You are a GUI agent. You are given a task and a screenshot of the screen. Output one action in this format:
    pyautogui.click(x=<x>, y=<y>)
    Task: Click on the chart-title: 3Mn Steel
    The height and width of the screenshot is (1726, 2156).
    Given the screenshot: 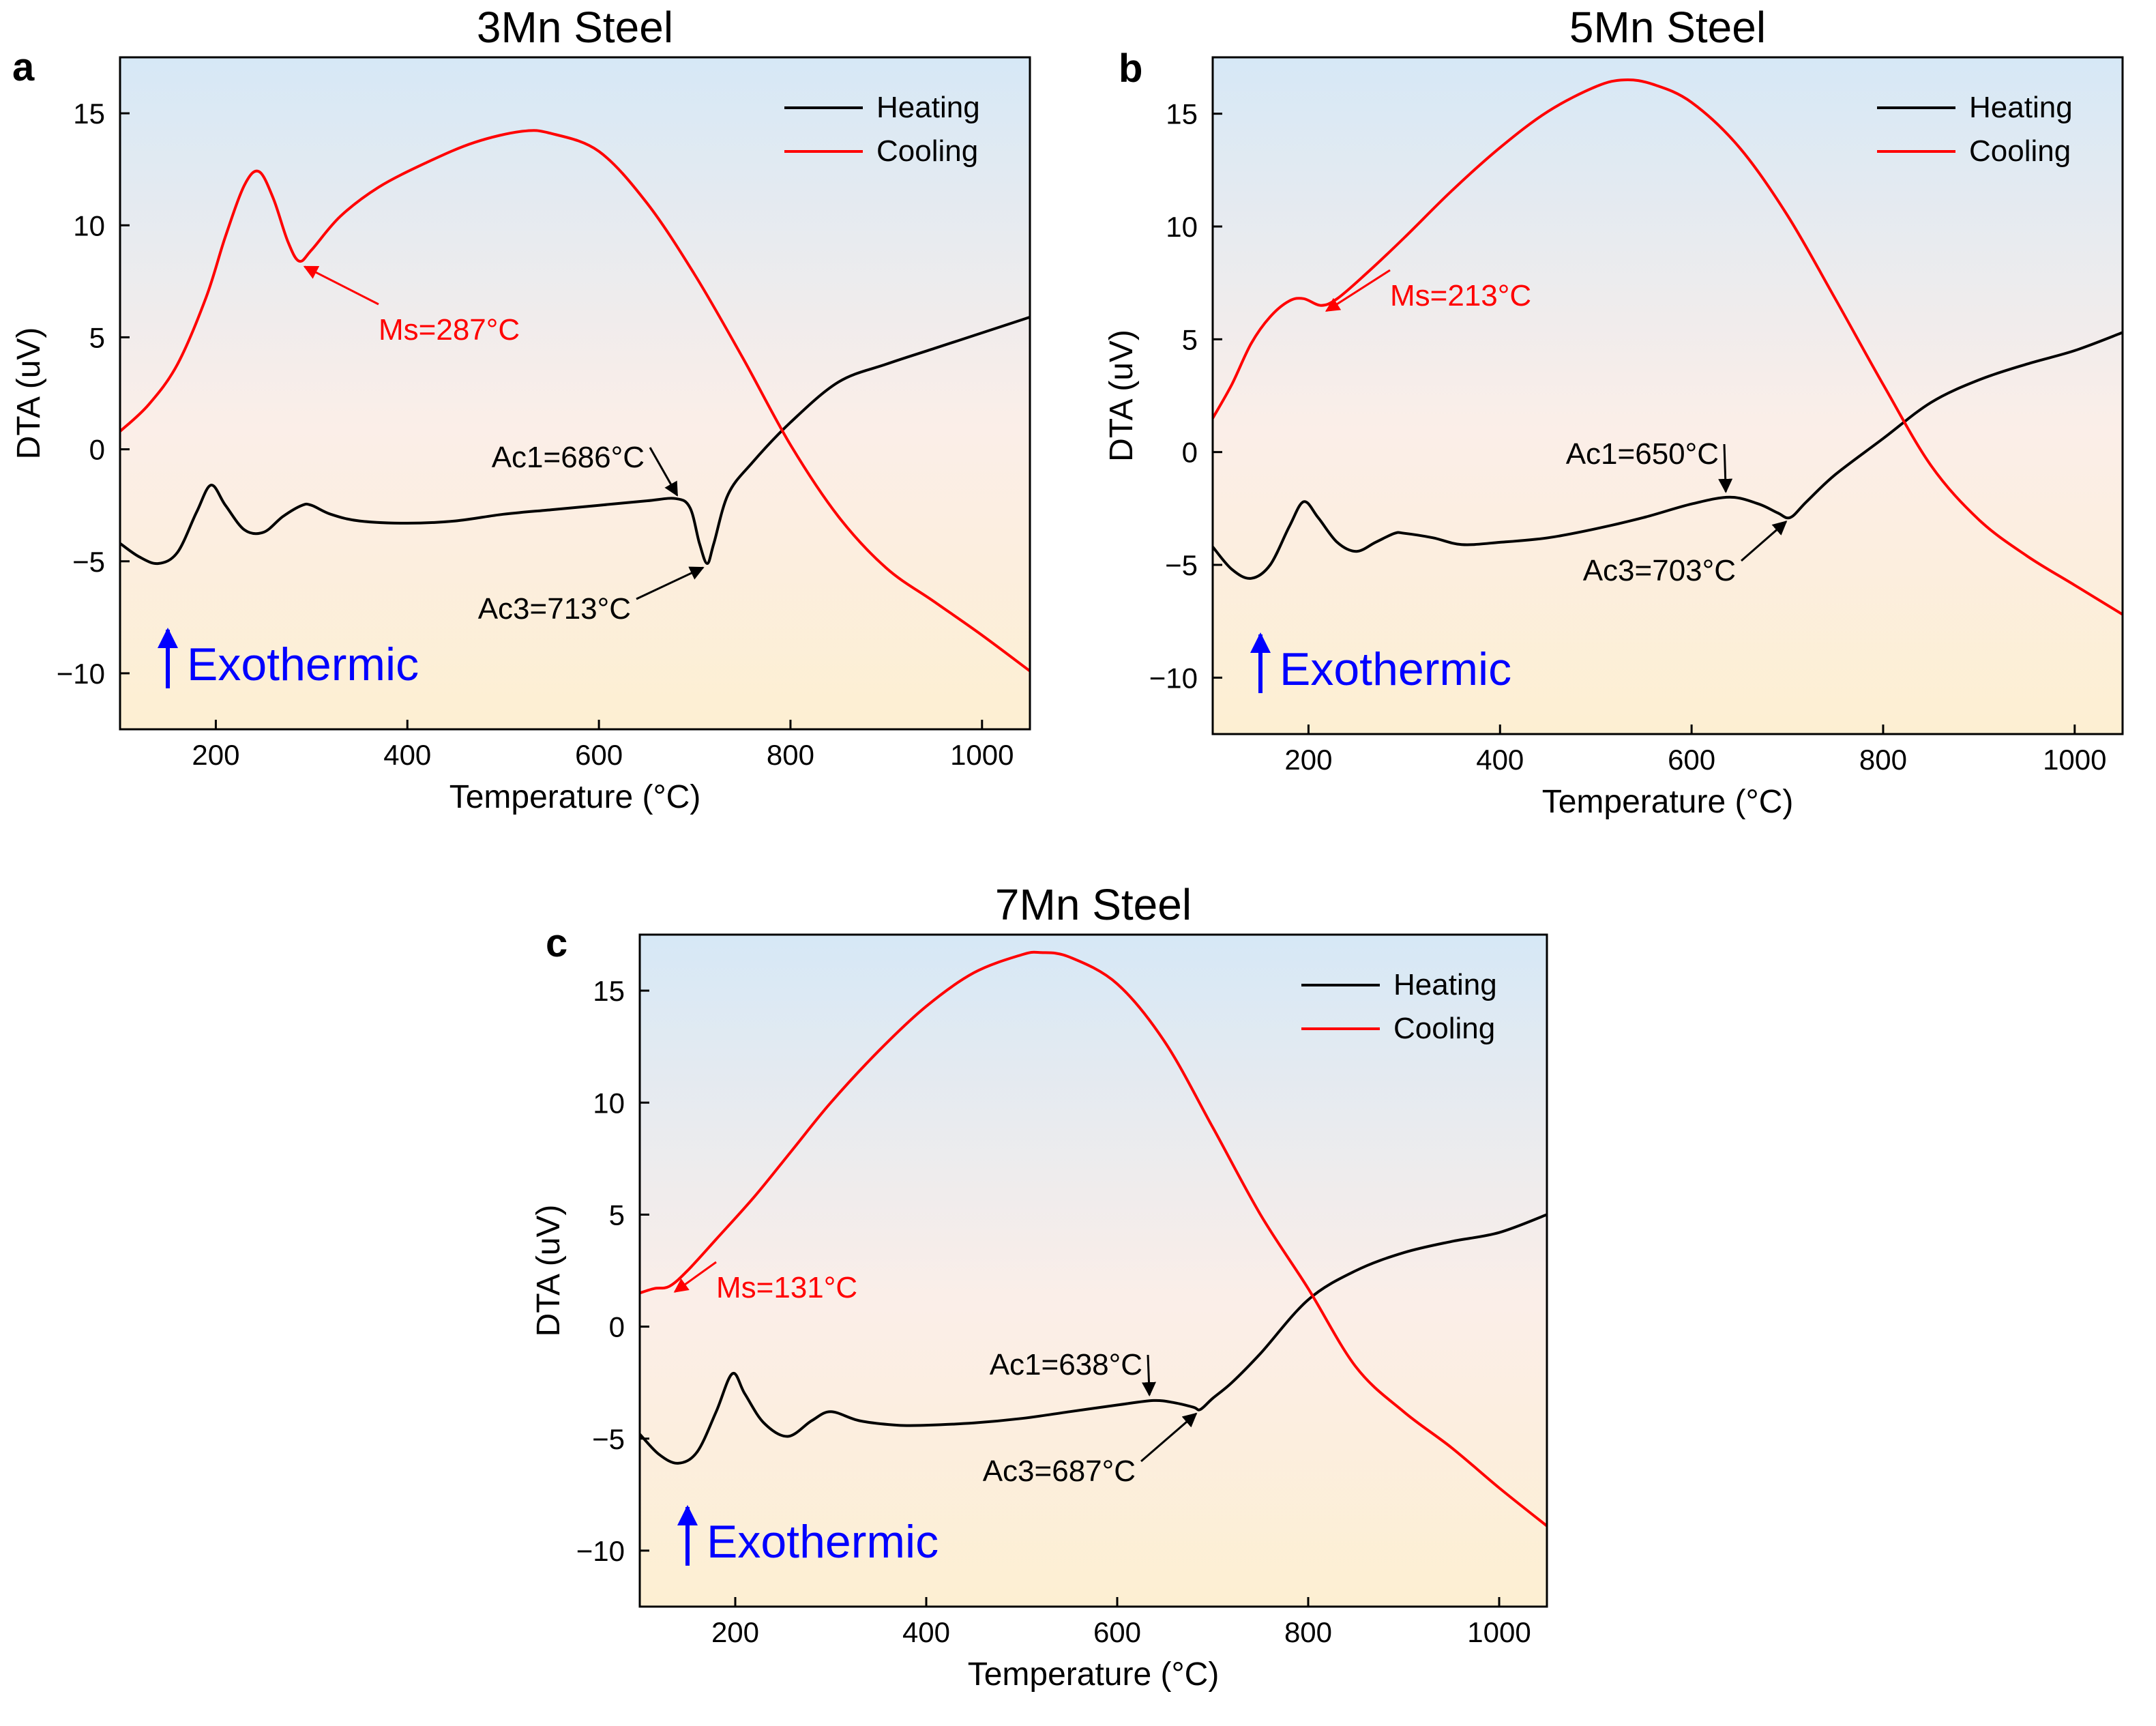 What is the action you would take?
    pyautogui.click(x=575, y=27)
    